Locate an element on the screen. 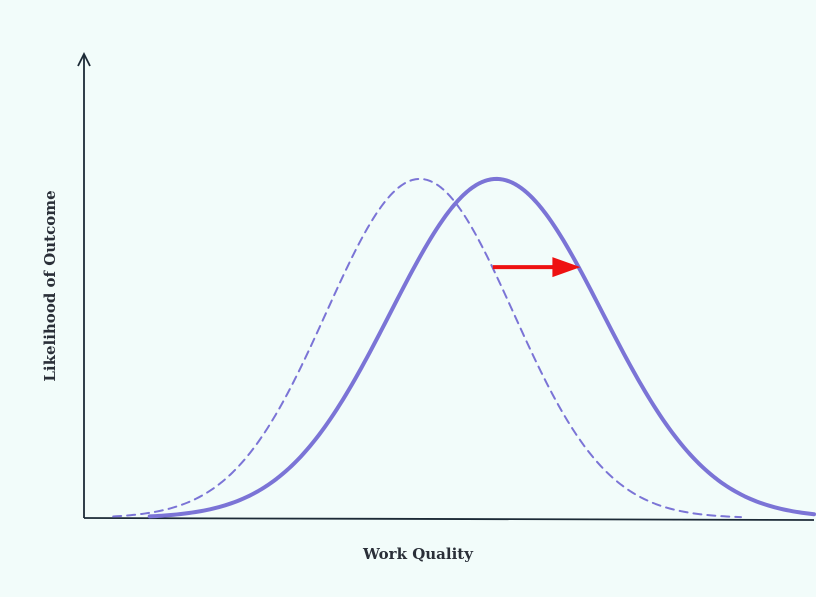  shift-arrow-head is located at coordinates (566, 267).